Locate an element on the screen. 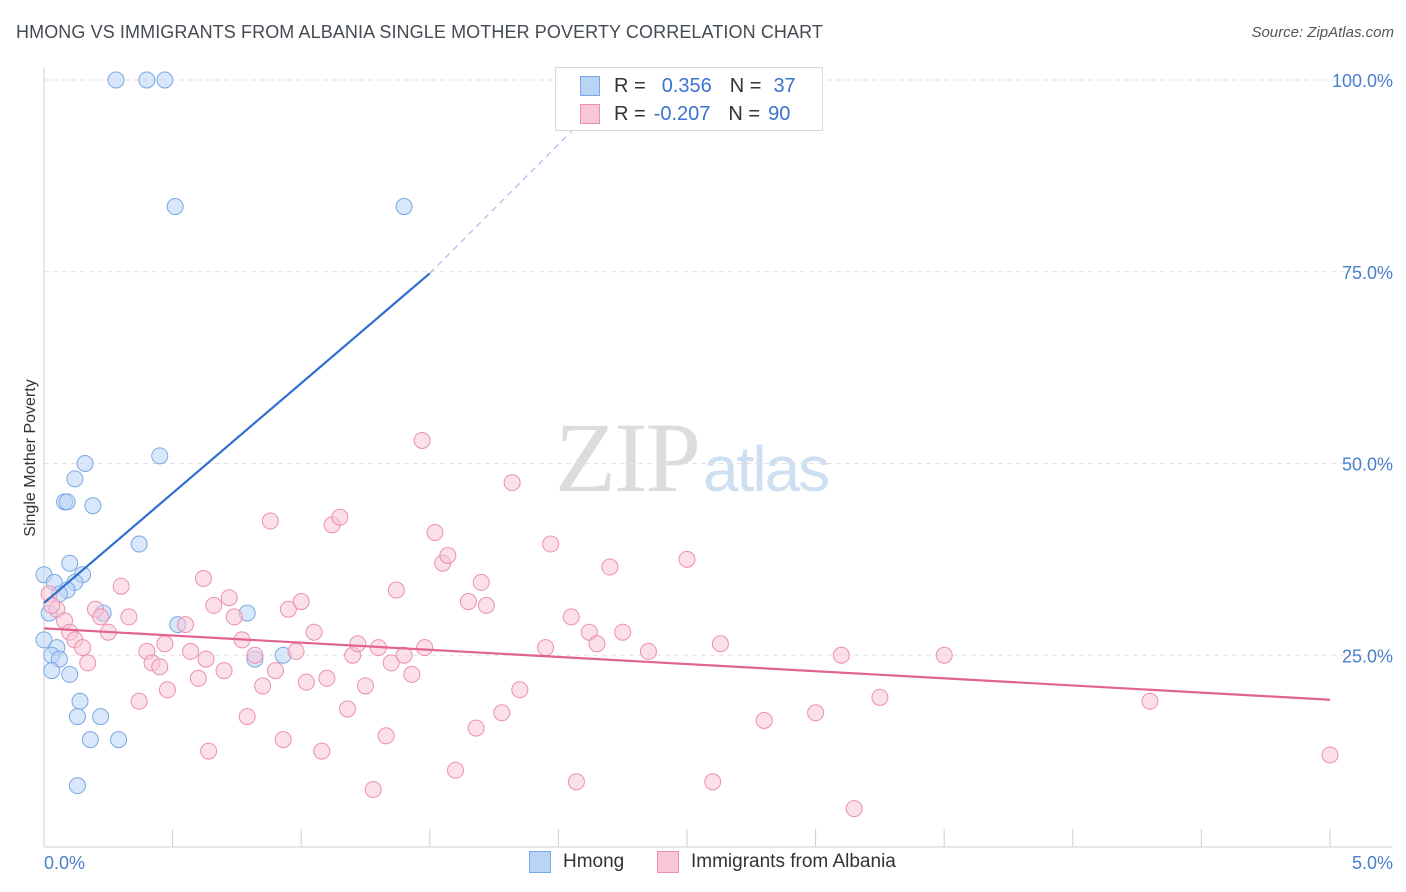 This screenshot has width=1406, height=892. y-tick-label: 75.0% is located at coordinates (1367, 273).